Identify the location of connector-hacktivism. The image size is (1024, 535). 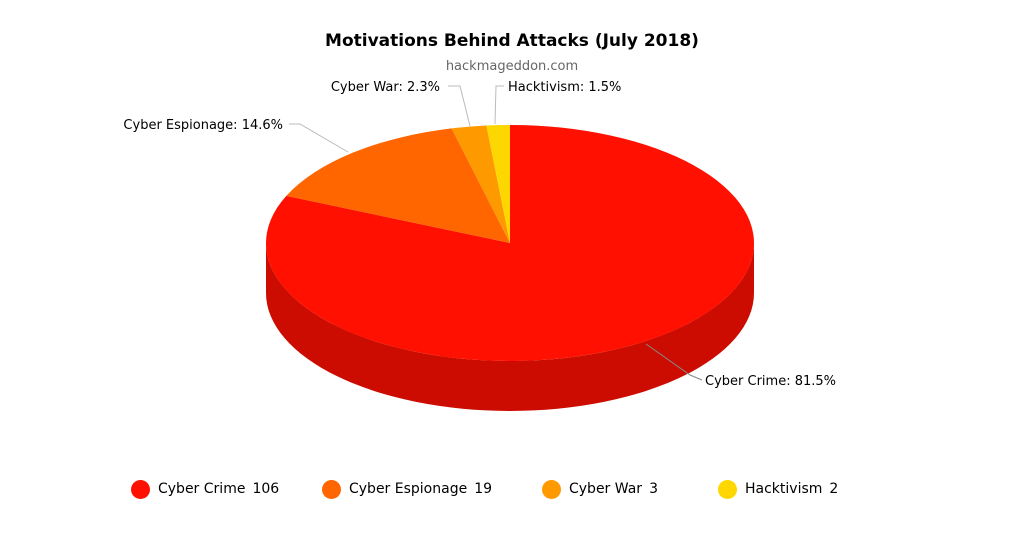
(499, 105).